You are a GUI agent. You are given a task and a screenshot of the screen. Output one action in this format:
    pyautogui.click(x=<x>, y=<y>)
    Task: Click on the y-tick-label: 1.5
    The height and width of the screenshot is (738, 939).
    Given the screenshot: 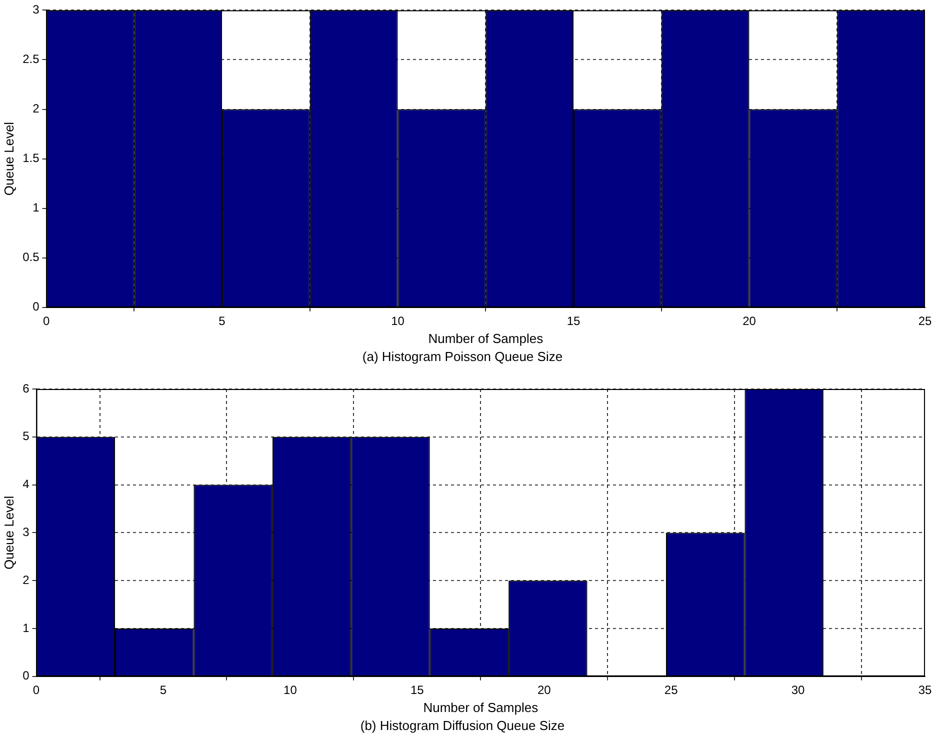 What is the action you would take?
    pyautogui.click(x=31, y=158)
    